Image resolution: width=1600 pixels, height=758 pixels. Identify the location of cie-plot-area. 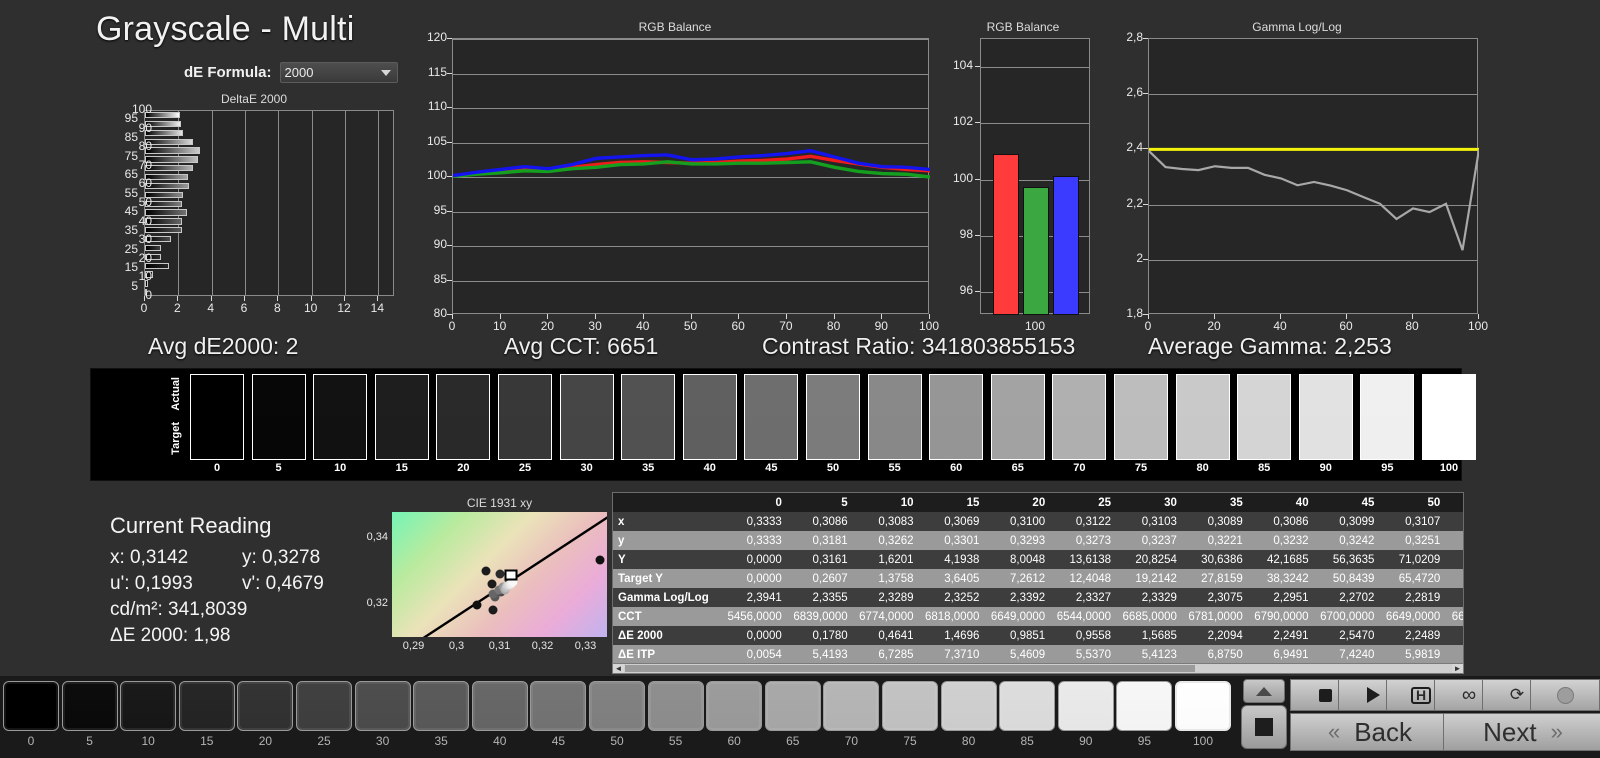
(499, 574).